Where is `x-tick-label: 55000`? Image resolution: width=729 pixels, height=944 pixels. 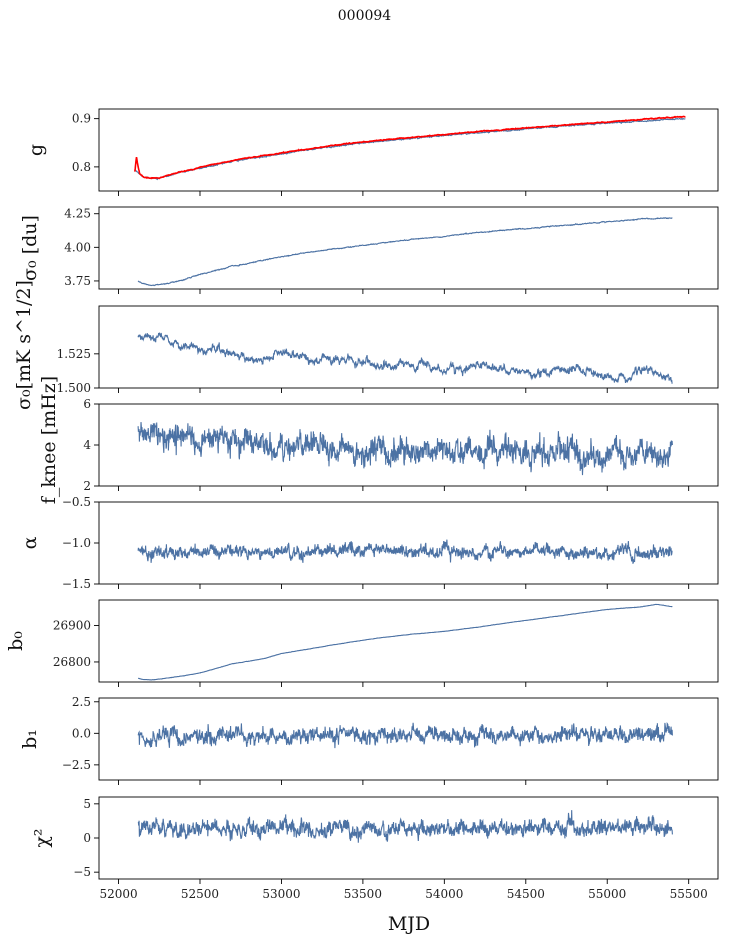 x-tick-label: 55000 is located at coordinates (607, 894).